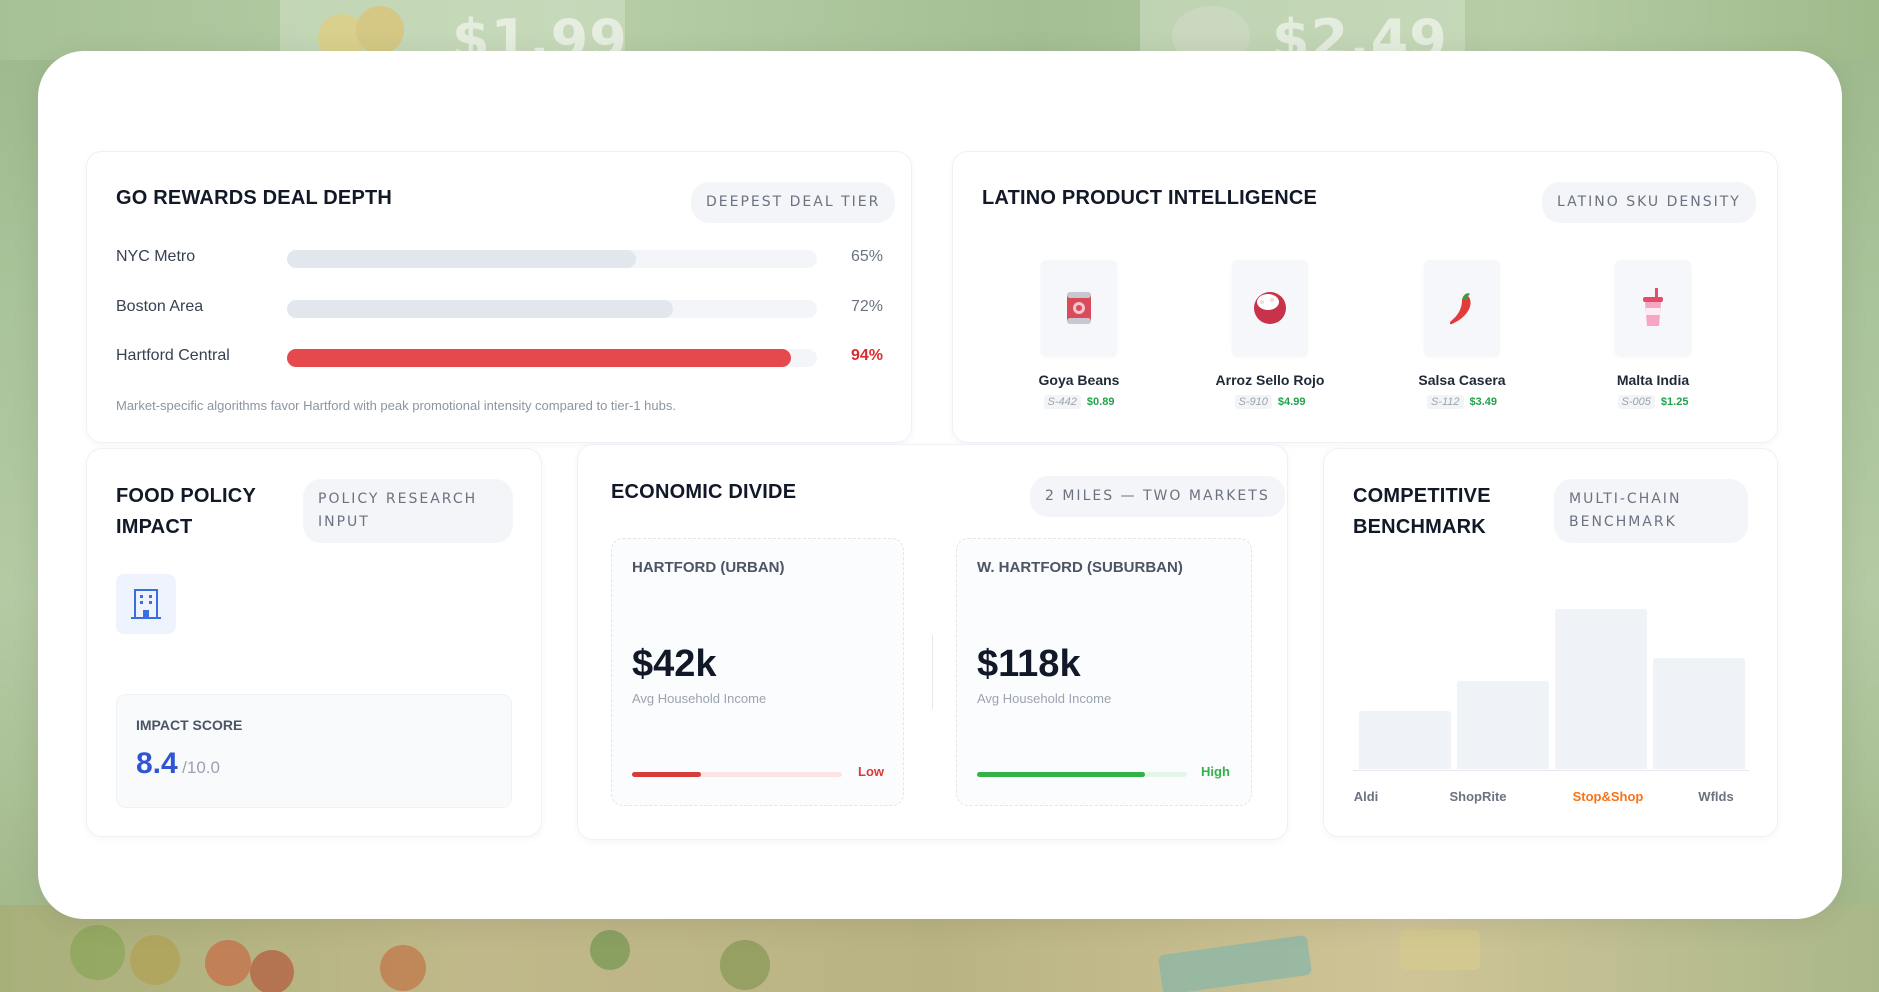  What do you see at coordinates (1419, 527) in the screenshot?
I see `benchmark-title-line2: BENCHMARK` at bounding box center [1419, 527].